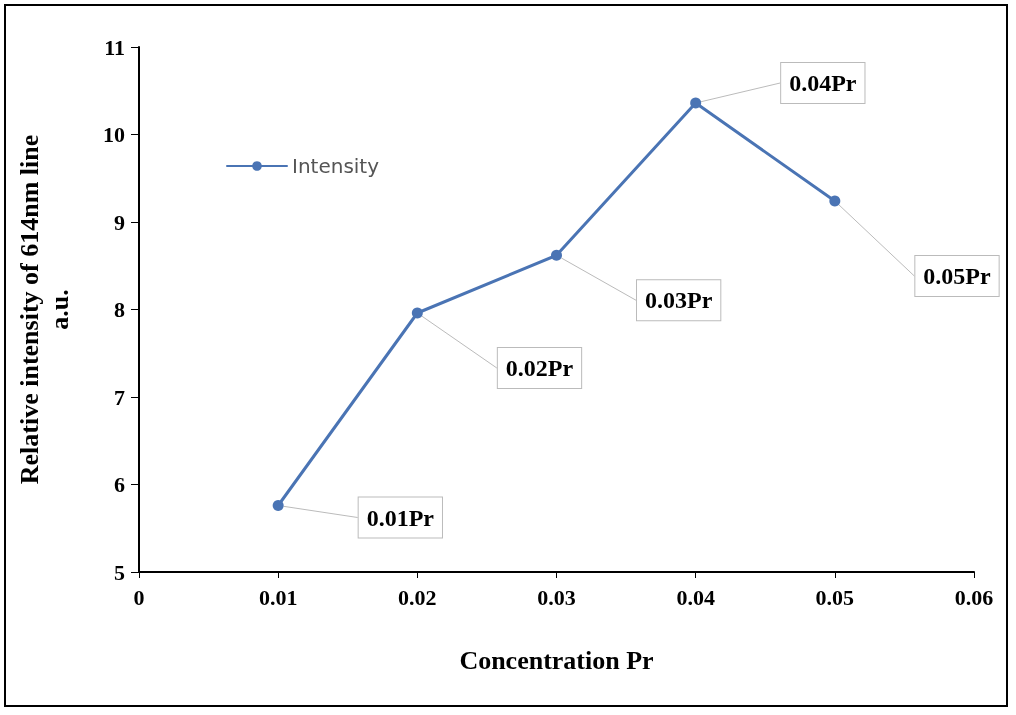  I want to click on y-tick-label: 10, so click(114, 134).